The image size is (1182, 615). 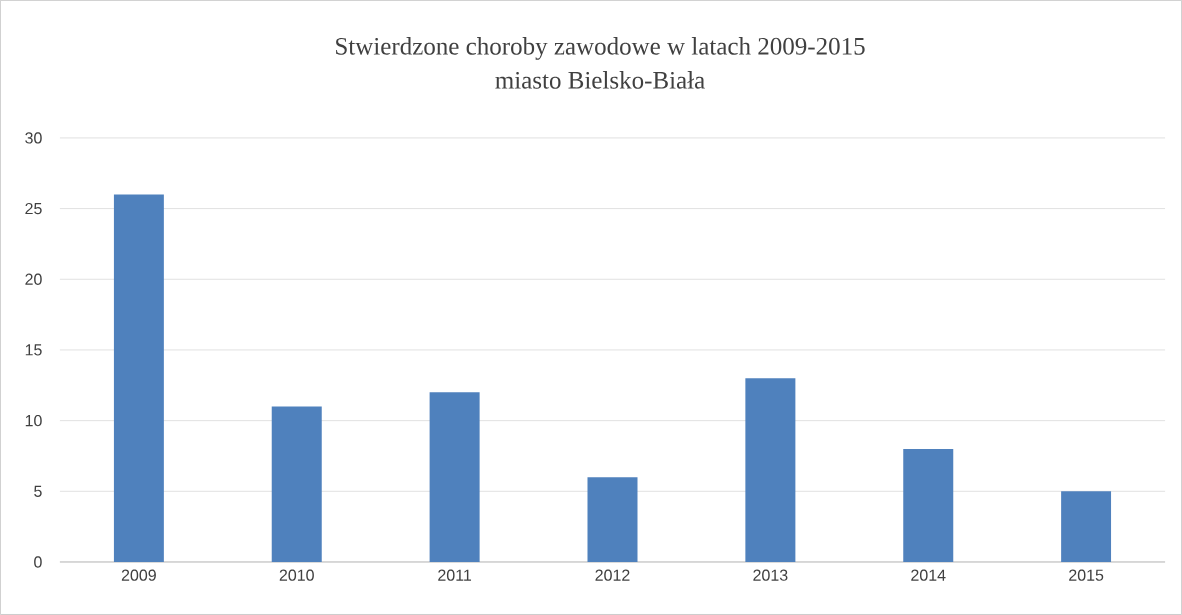 What do you see at coordinates (770, 575) in the screenshot?
I see `x-tick-label: 2013` at bounding box center [770, 575].